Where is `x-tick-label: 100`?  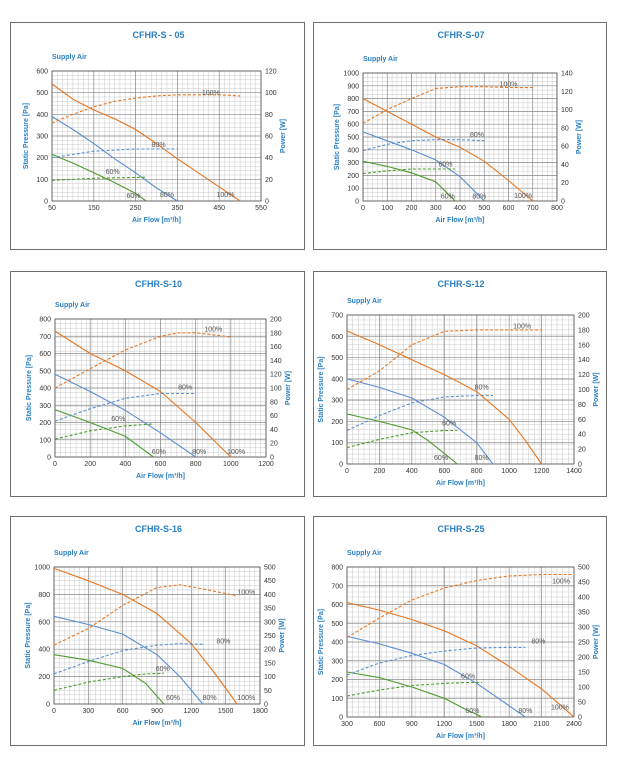
x-tick-label: 100 is located at coordinates (387, 208).